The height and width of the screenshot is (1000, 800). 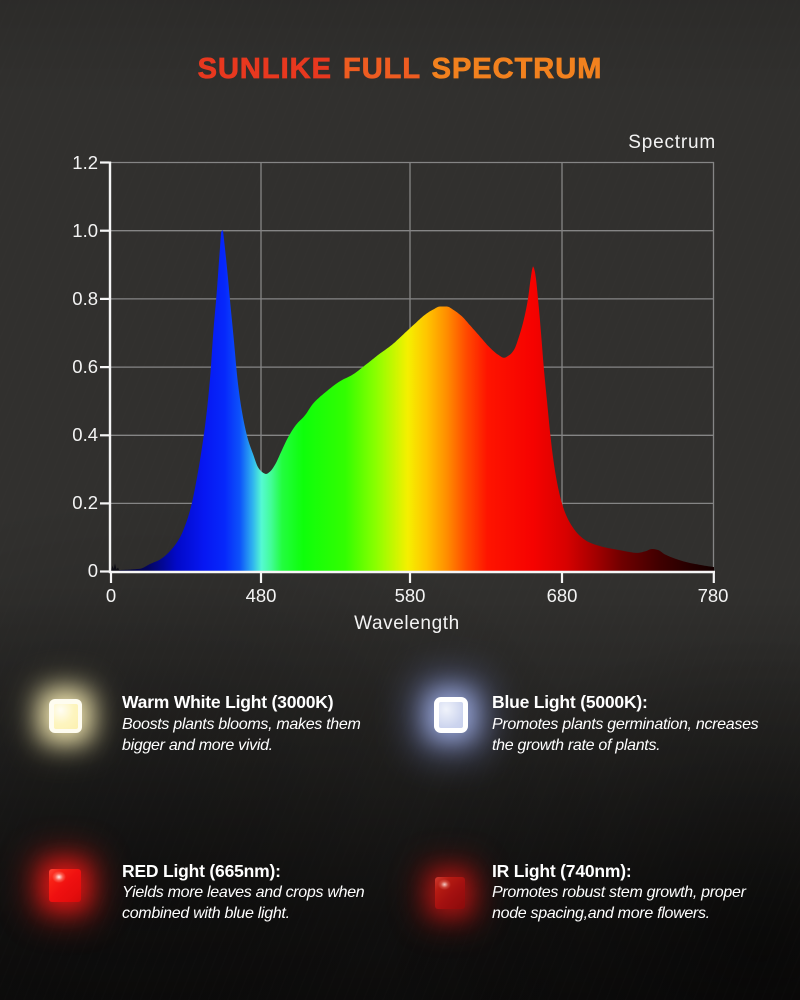 What do you see at coordinates (85, 434) in the screenshot?
I see `svg-text: 0.4` at bounding box center [85, 434].